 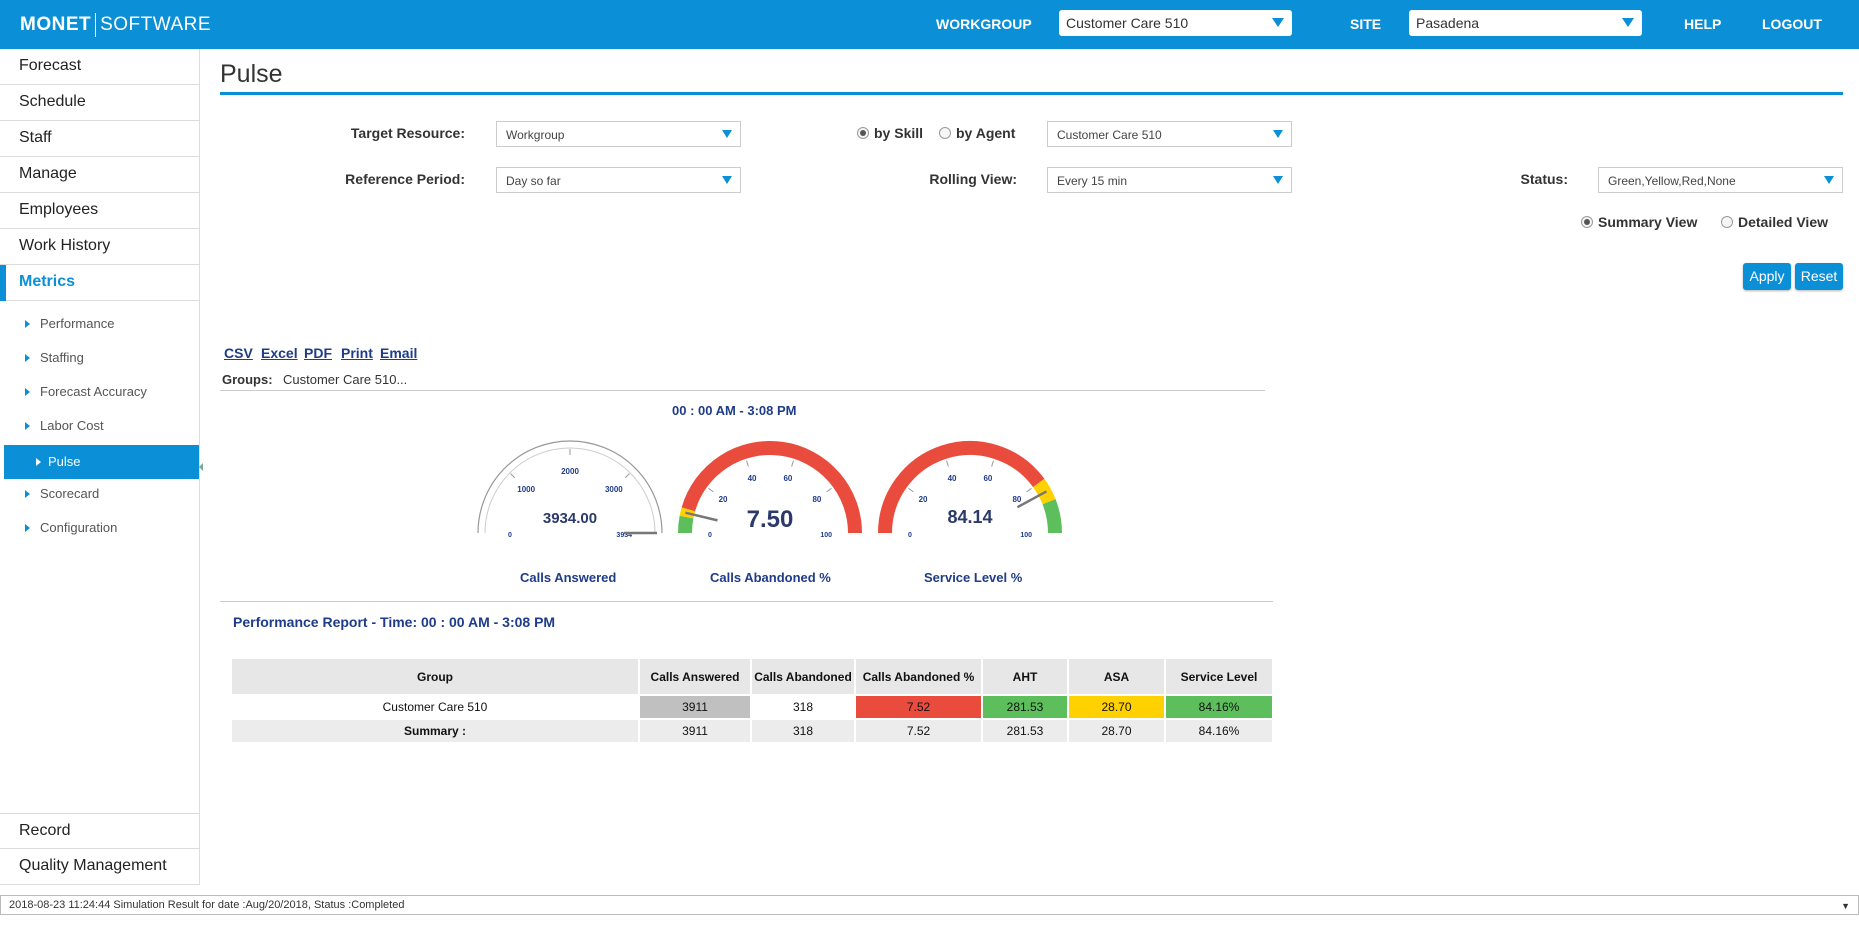 I want to click on header-calls-abandoned-pct: Calls Abandoned %, so click(x=918, y=676).